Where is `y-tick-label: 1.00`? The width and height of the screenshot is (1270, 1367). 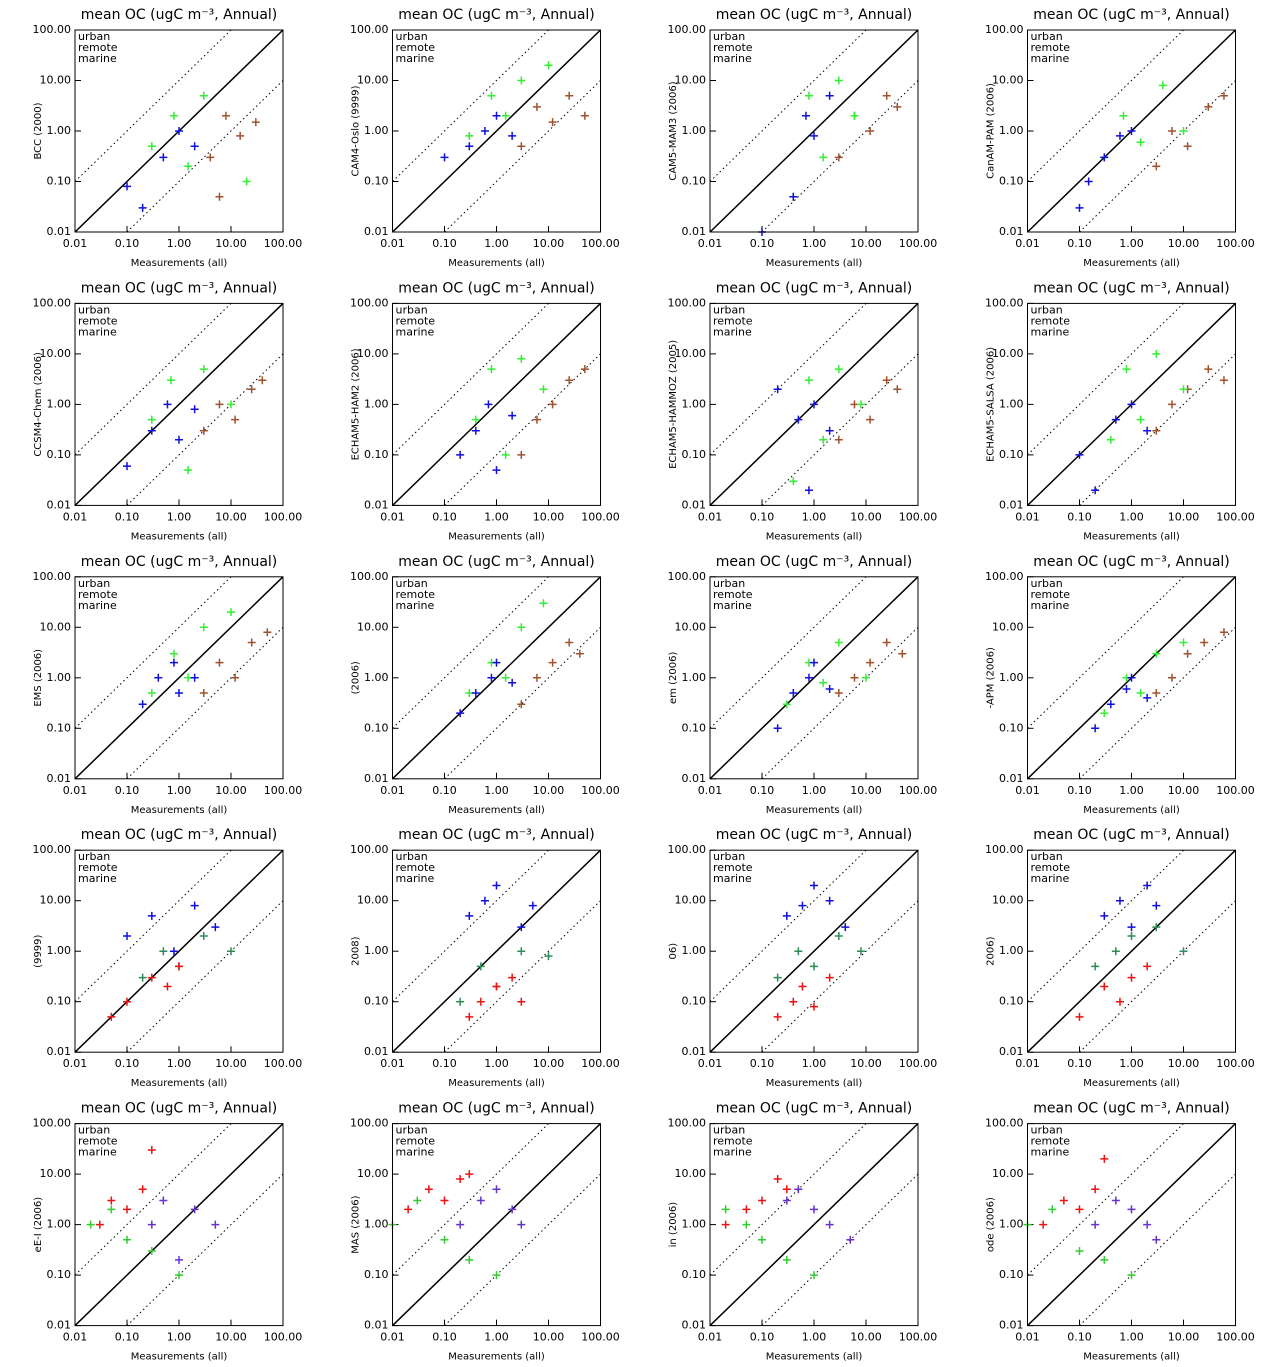
y-tick-label: 1.00 is located at coordinates (694, 950).